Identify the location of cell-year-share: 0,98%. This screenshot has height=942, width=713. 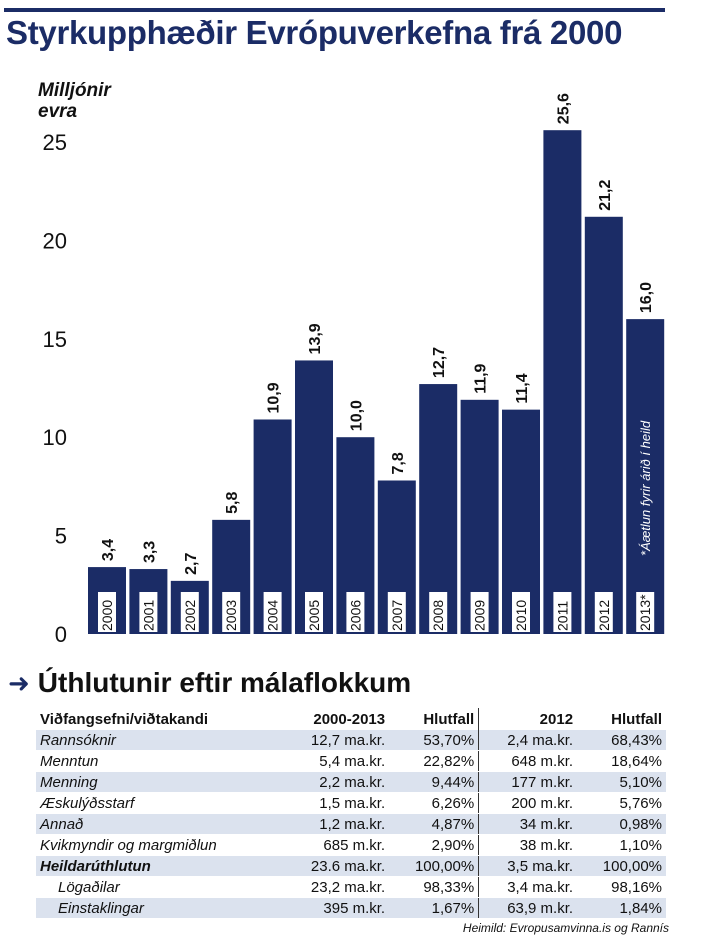
(621, 824).